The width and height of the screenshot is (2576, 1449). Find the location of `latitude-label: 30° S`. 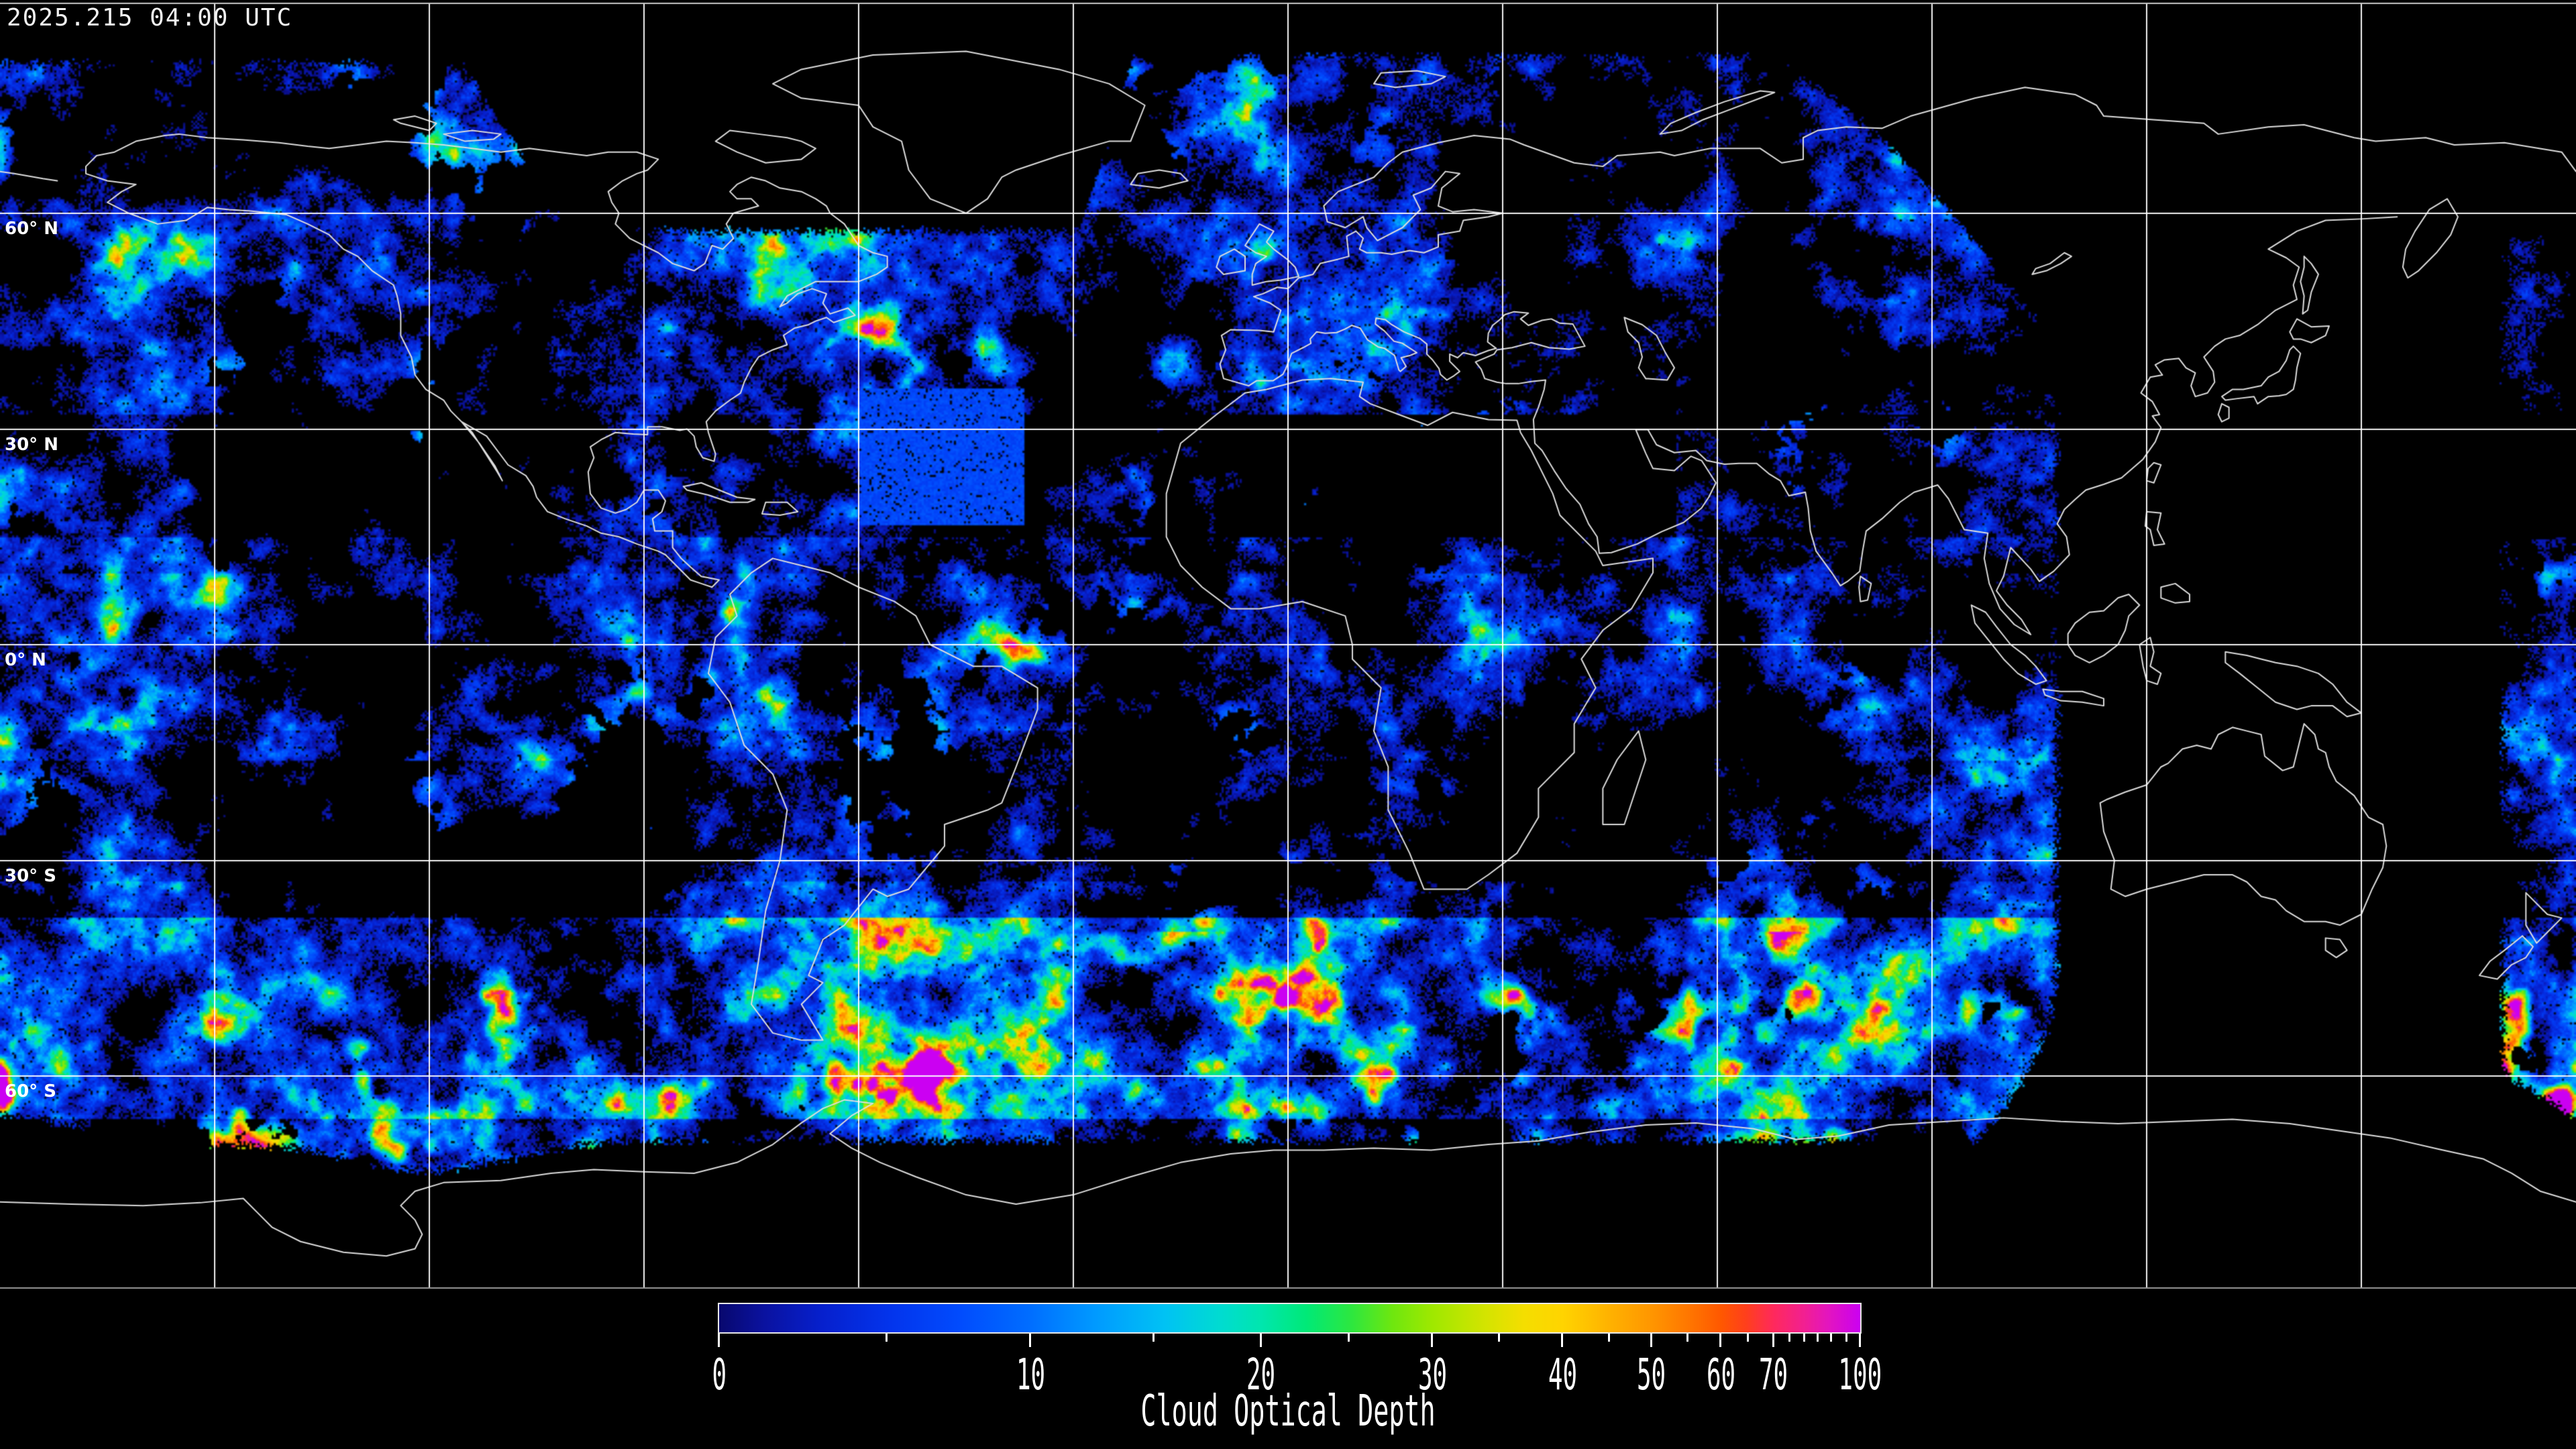

latitude-label: 30° S is located at coordinates (30, 876).